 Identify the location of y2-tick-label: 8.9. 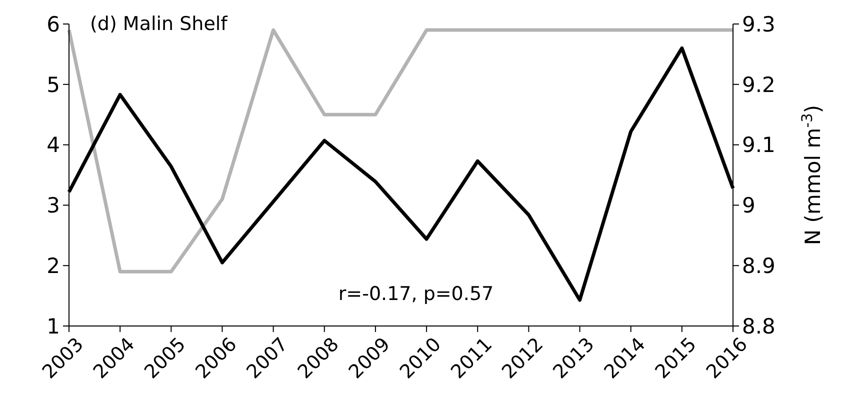
(759, 266).